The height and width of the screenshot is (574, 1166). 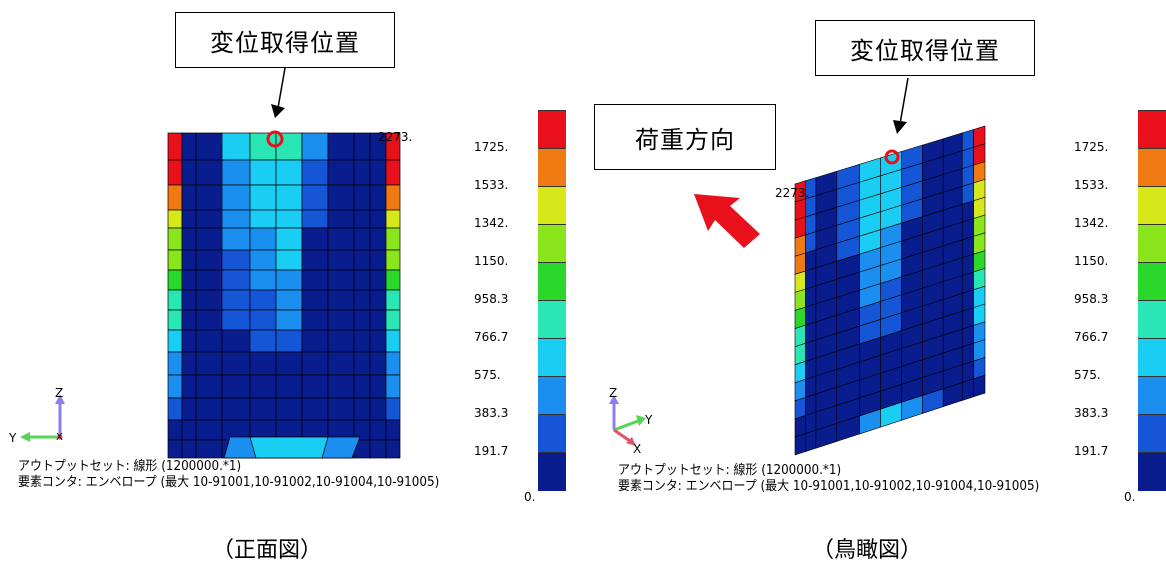 What do you see at coordinates (685, 137) in the screenshot?
I see `load-direction-label: 荷重方向` at bounding box center [685, 137].